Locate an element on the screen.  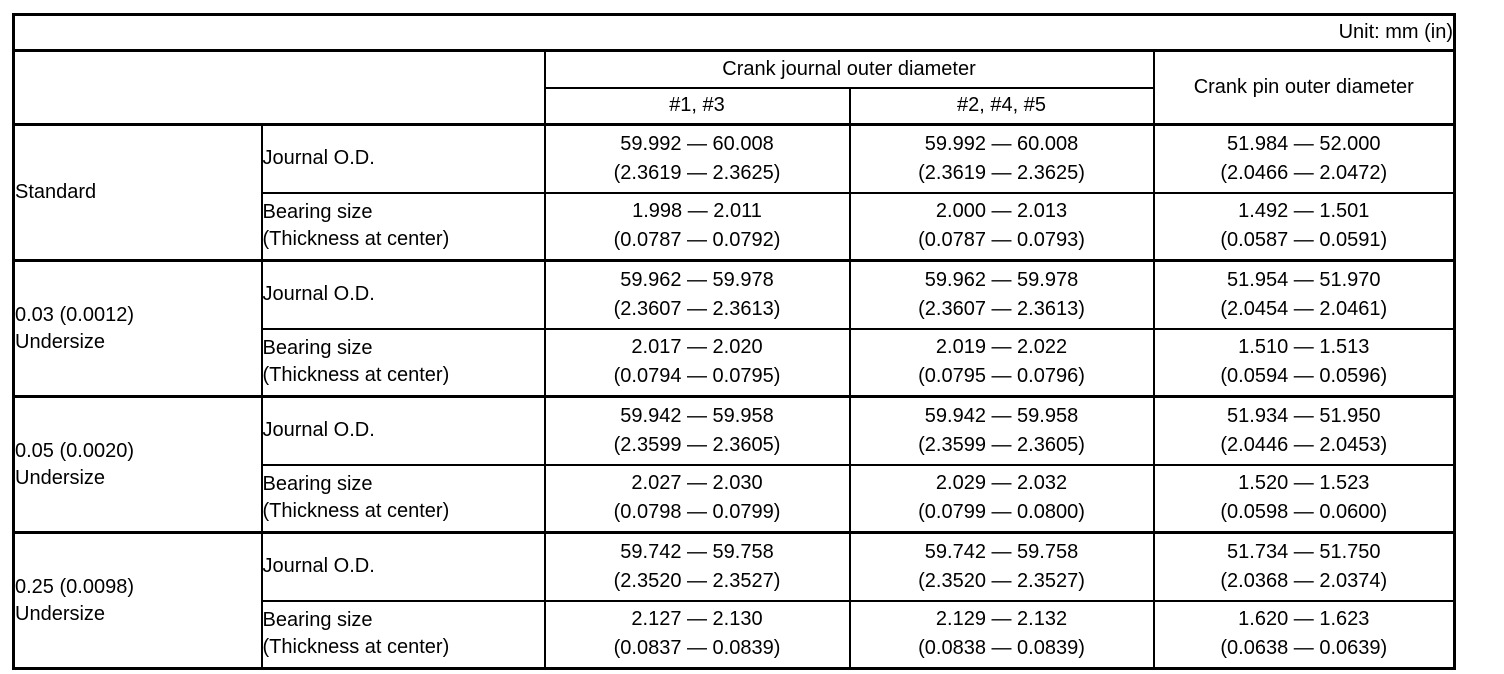
value-in: (0.0787 — 0.0792) is located at coordinates (697, 240).